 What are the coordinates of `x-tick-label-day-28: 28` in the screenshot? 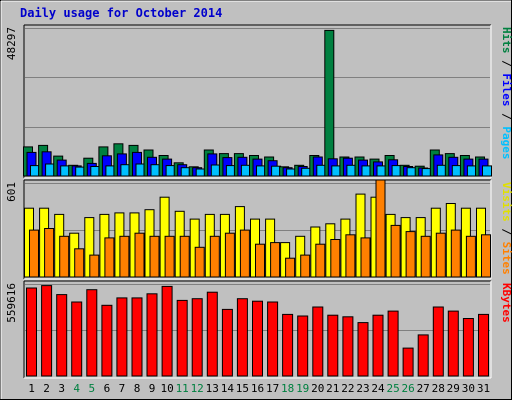 It's located at (438, 388).